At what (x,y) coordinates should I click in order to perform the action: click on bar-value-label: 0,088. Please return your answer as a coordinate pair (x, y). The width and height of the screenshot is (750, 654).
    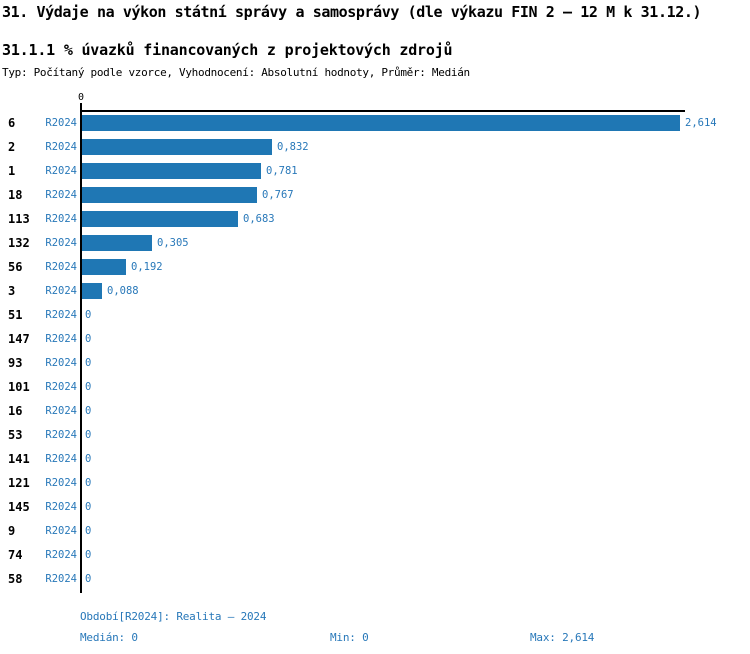
    Looking at the image, I should click on (123, 291).